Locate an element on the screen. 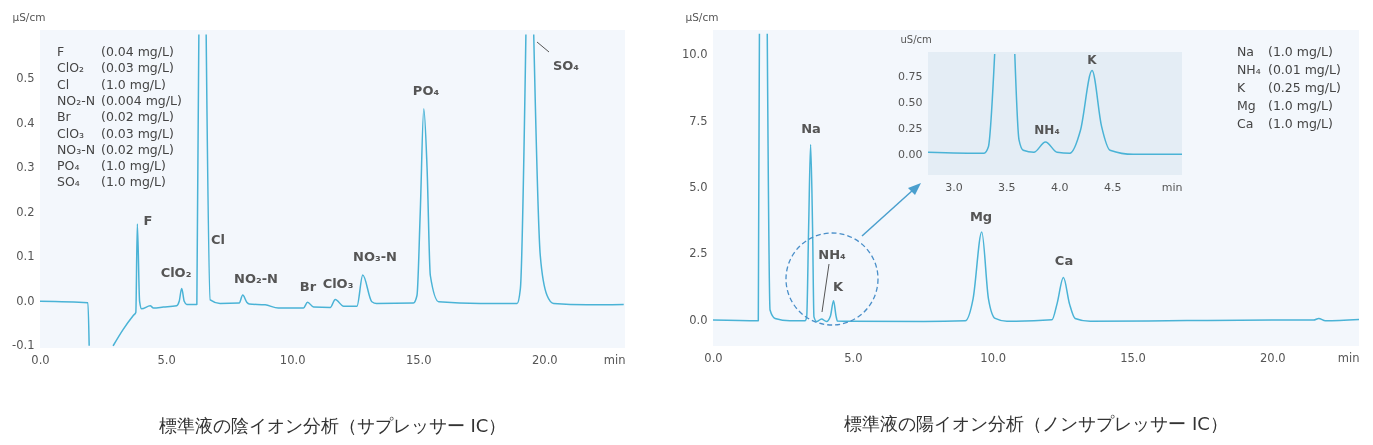 The height and width of the screenshot is (445, 1373). annotation: Br is located at coordinates (308, 286).